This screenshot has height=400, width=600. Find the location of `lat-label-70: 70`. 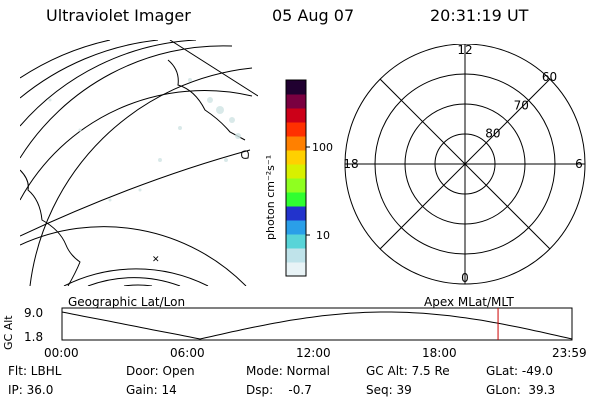

lat-label-70: 70 is located at coordinates (521, 105).